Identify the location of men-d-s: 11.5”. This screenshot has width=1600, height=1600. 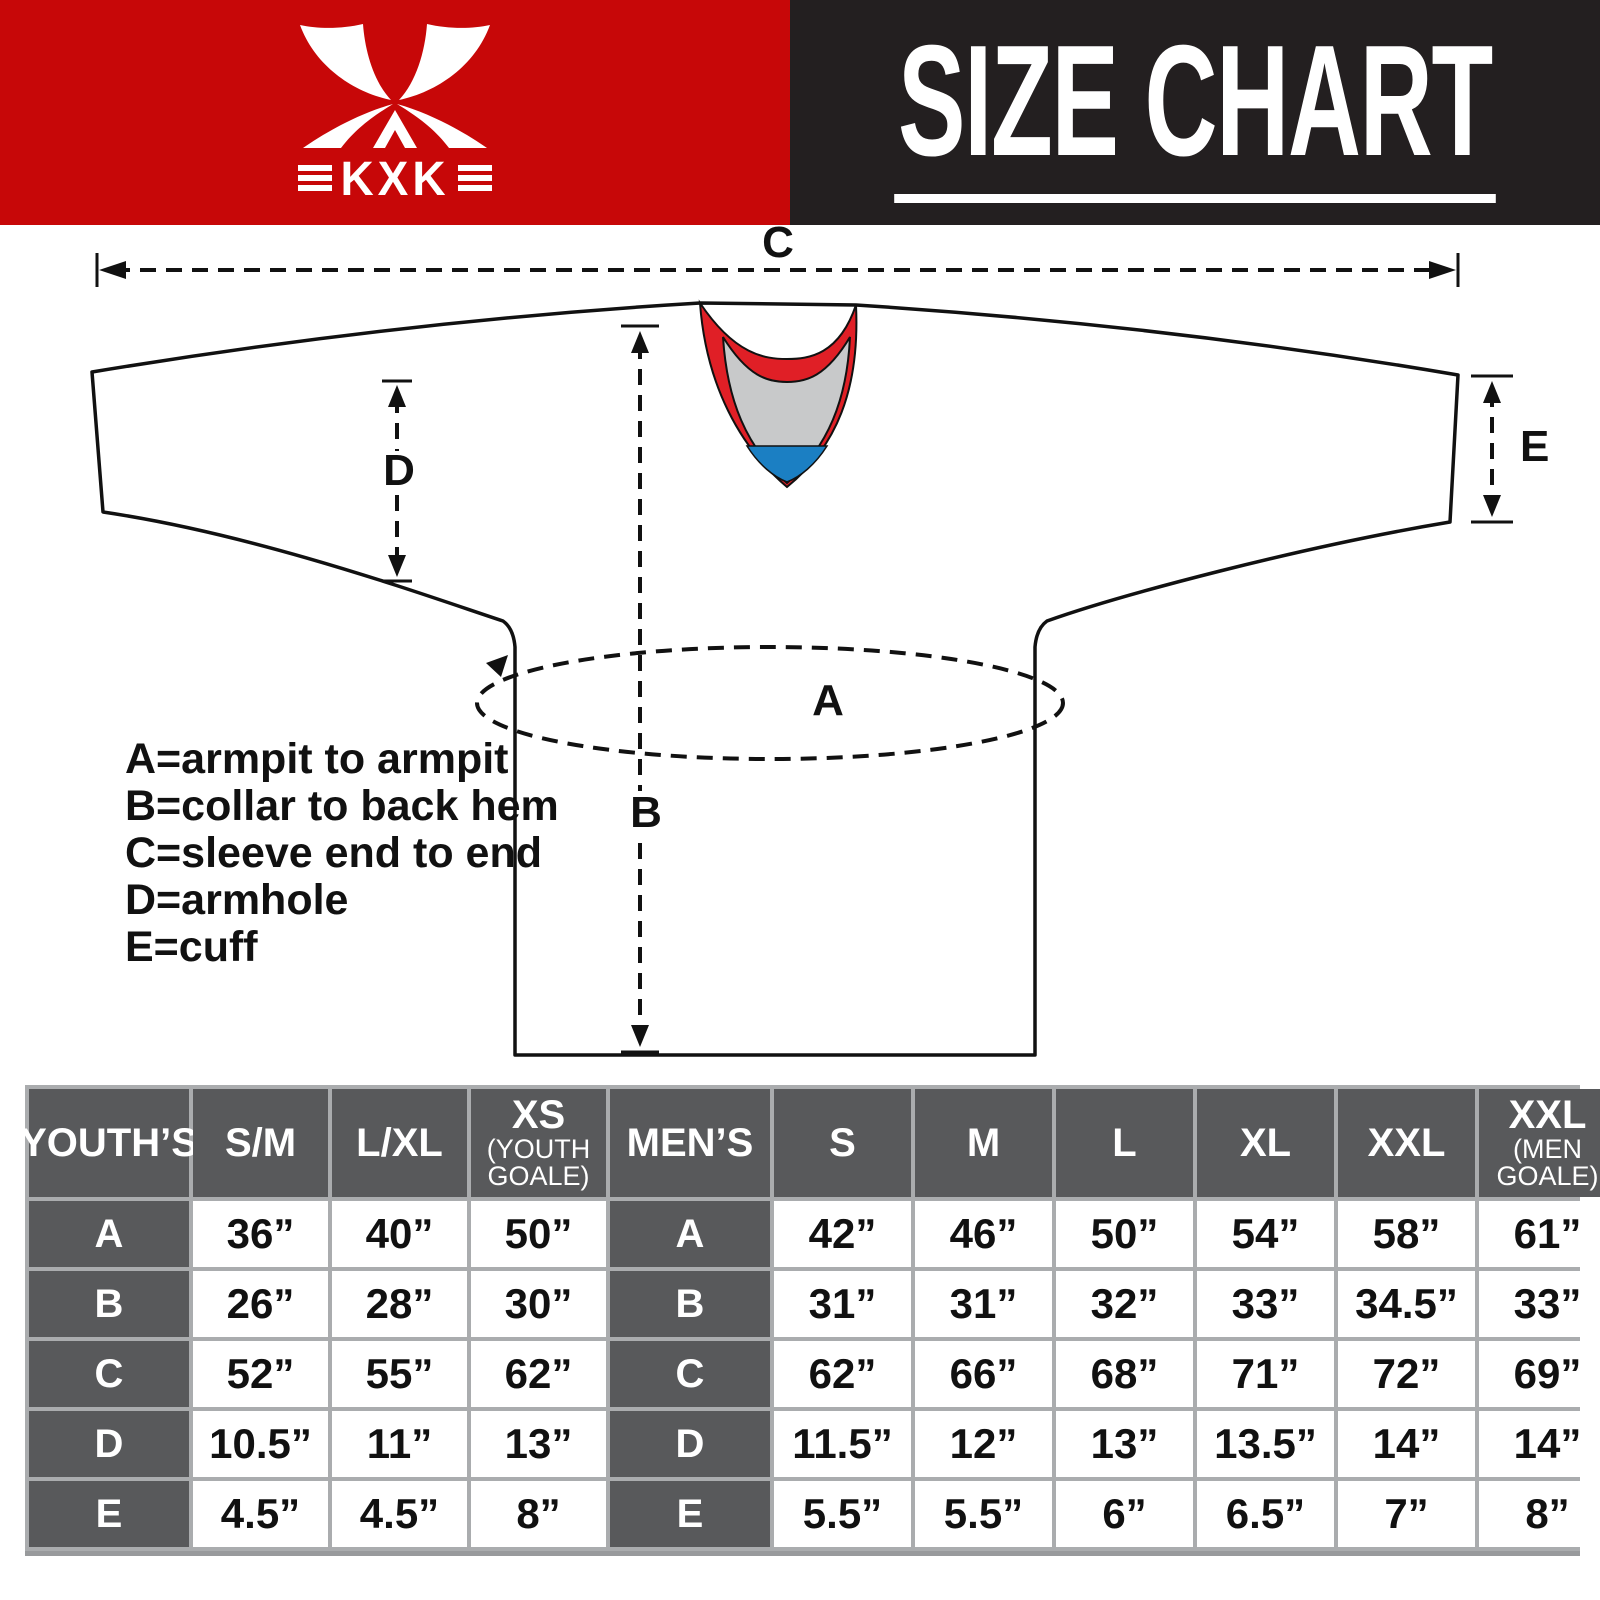
(842, 1444).